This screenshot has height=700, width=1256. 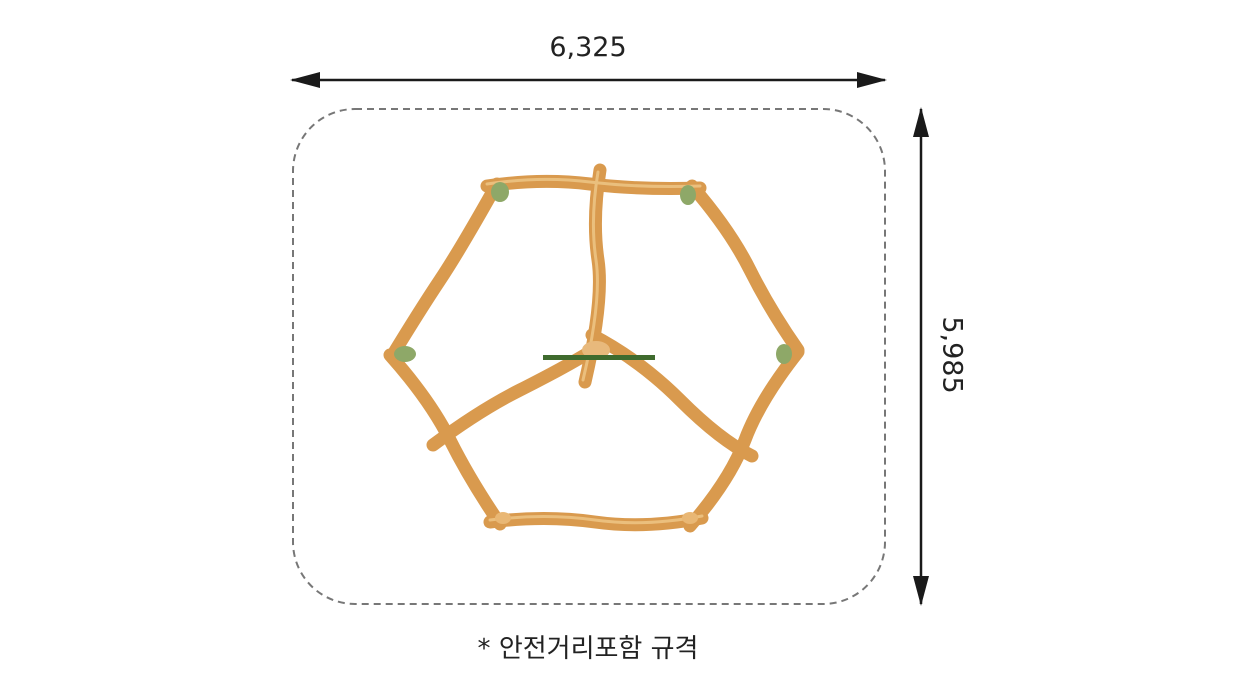 What do you see at coordinates (444, 270) in the screenshot?
I see `log-upper-left` at bounding box center [444, 270].